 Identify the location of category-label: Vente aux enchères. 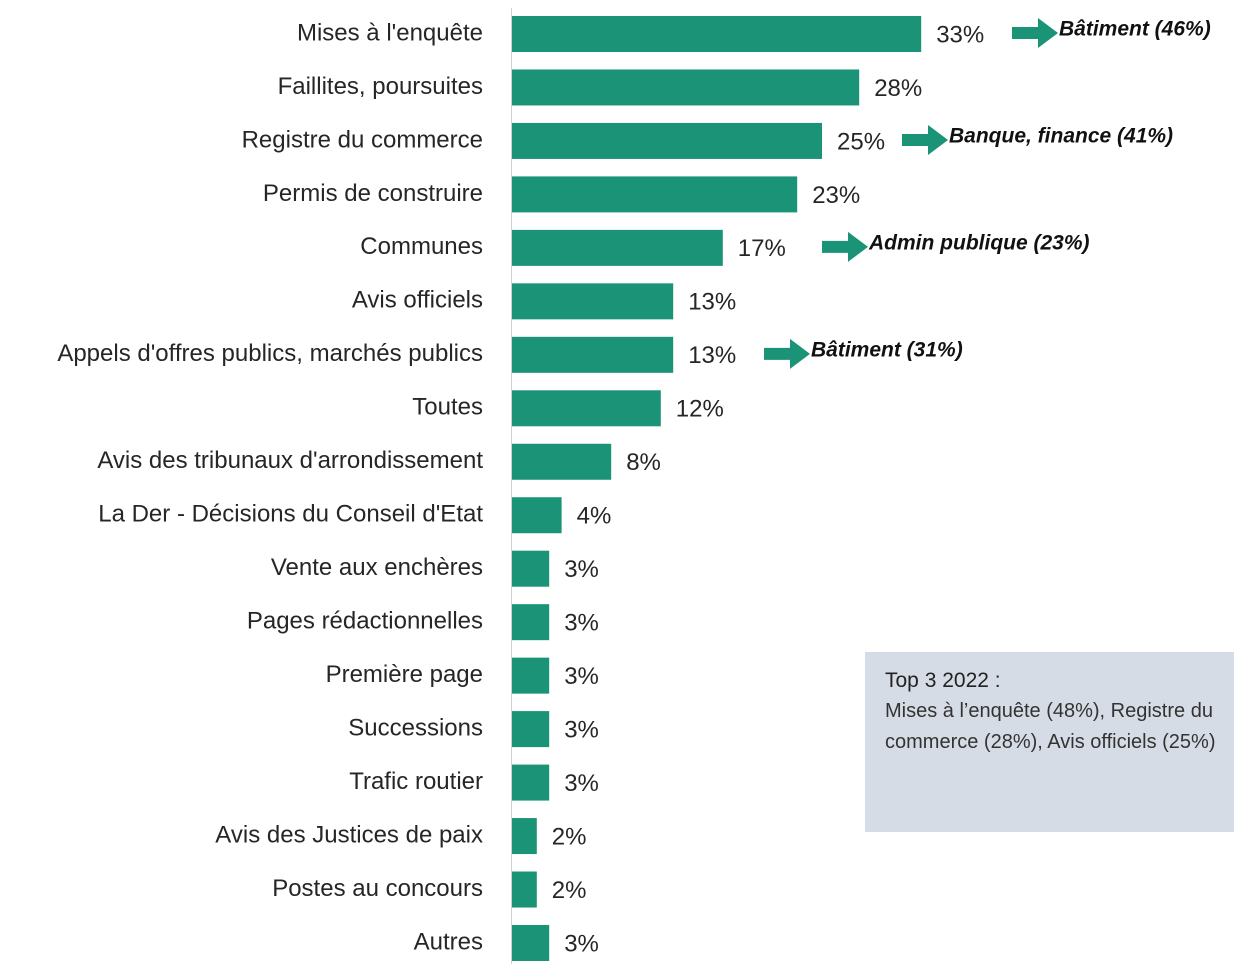
(377, 567).